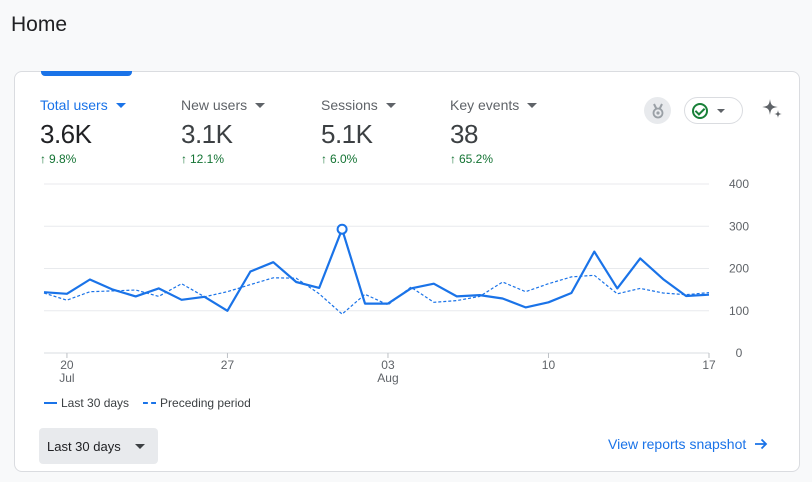  What do you see at coordinates (63, 159) in the screenshot?
I see `metric-change-value: 9.8%` at bounding box center [63, 159].